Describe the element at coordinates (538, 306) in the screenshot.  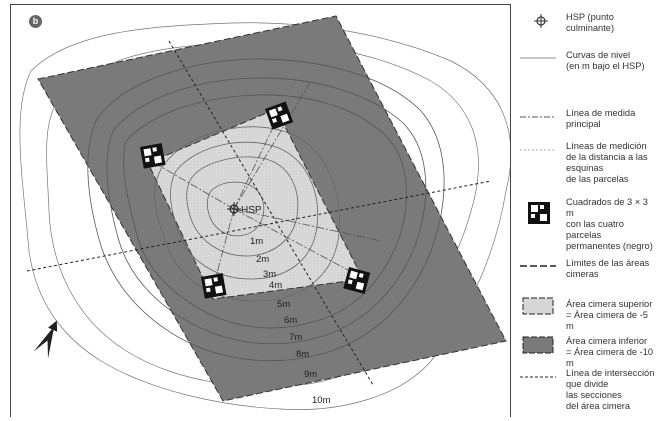
I see `upper-area-icon` at that location.